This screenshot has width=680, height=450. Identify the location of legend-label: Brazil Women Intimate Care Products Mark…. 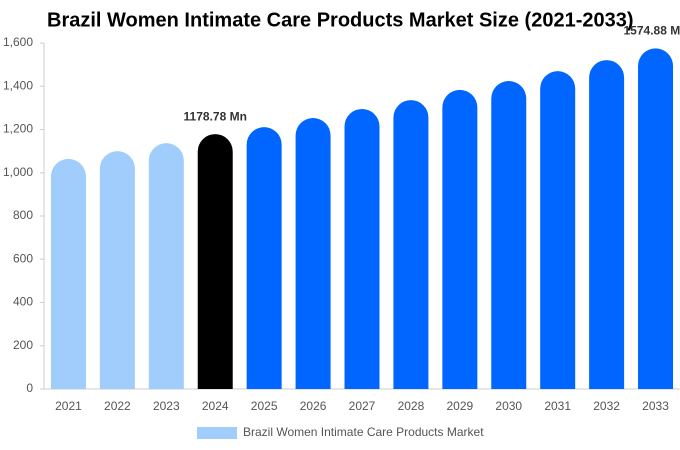
(363, 432).